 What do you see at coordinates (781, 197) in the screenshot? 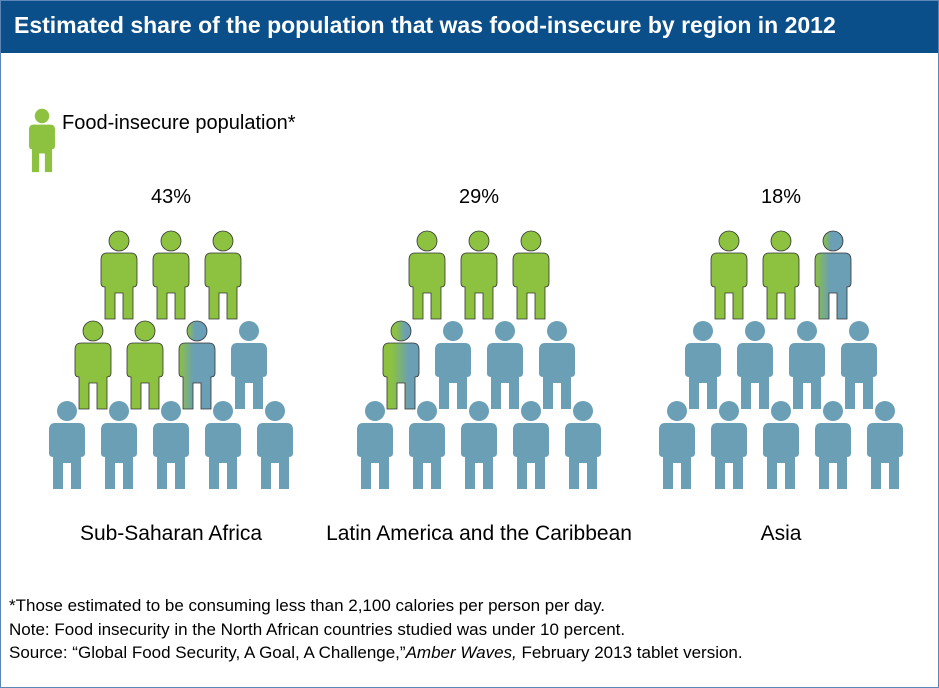
I see `value-label: 18%` at bounding box center [781, 197].